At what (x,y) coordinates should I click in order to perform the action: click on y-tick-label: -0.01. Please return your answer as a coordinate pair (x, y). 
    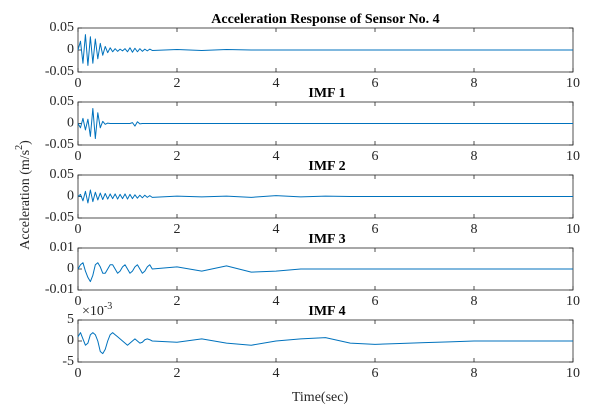
    Looking at the image, I should click on (59, 289).